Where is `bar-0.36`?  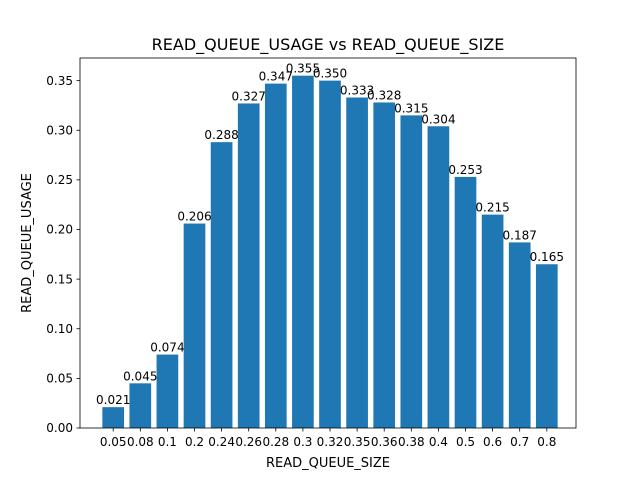 bar-0.36 is located at coordinates (384, 265).